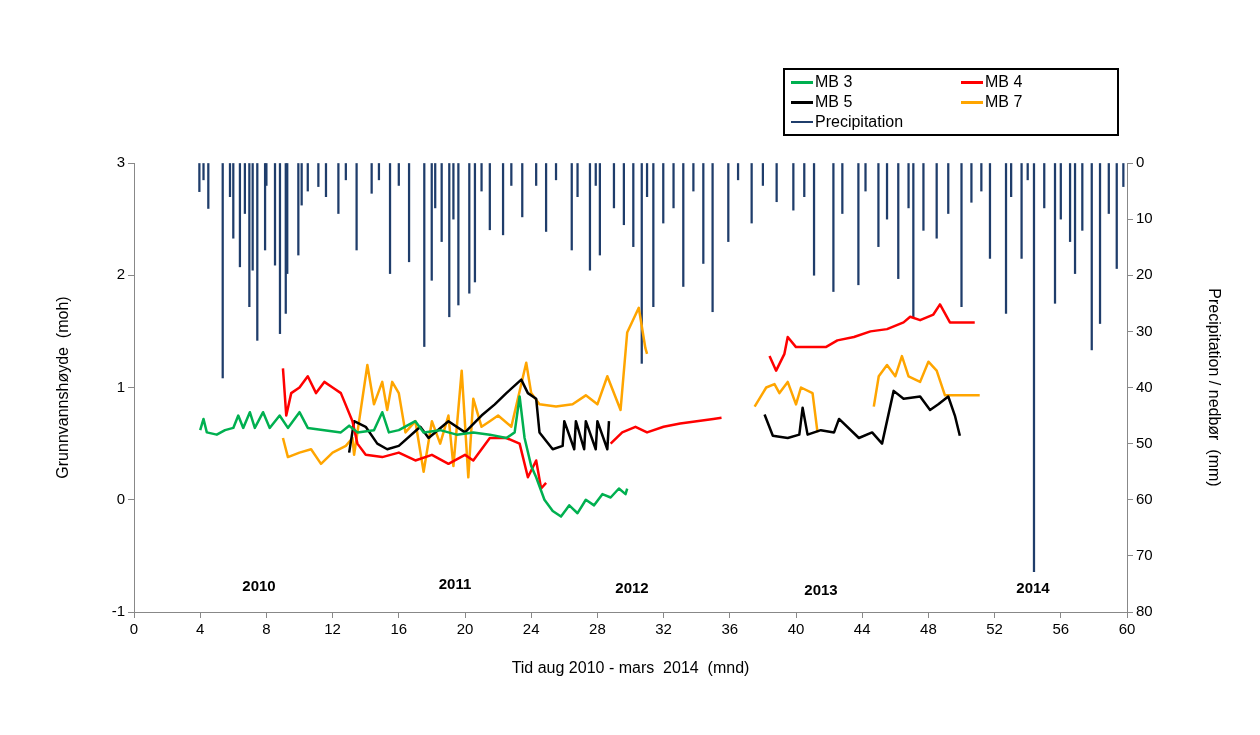  What do you see at coordinates (266, 629) in the screenshot?
I see `x-tick-label: 8` at bounding box center [266, 629].